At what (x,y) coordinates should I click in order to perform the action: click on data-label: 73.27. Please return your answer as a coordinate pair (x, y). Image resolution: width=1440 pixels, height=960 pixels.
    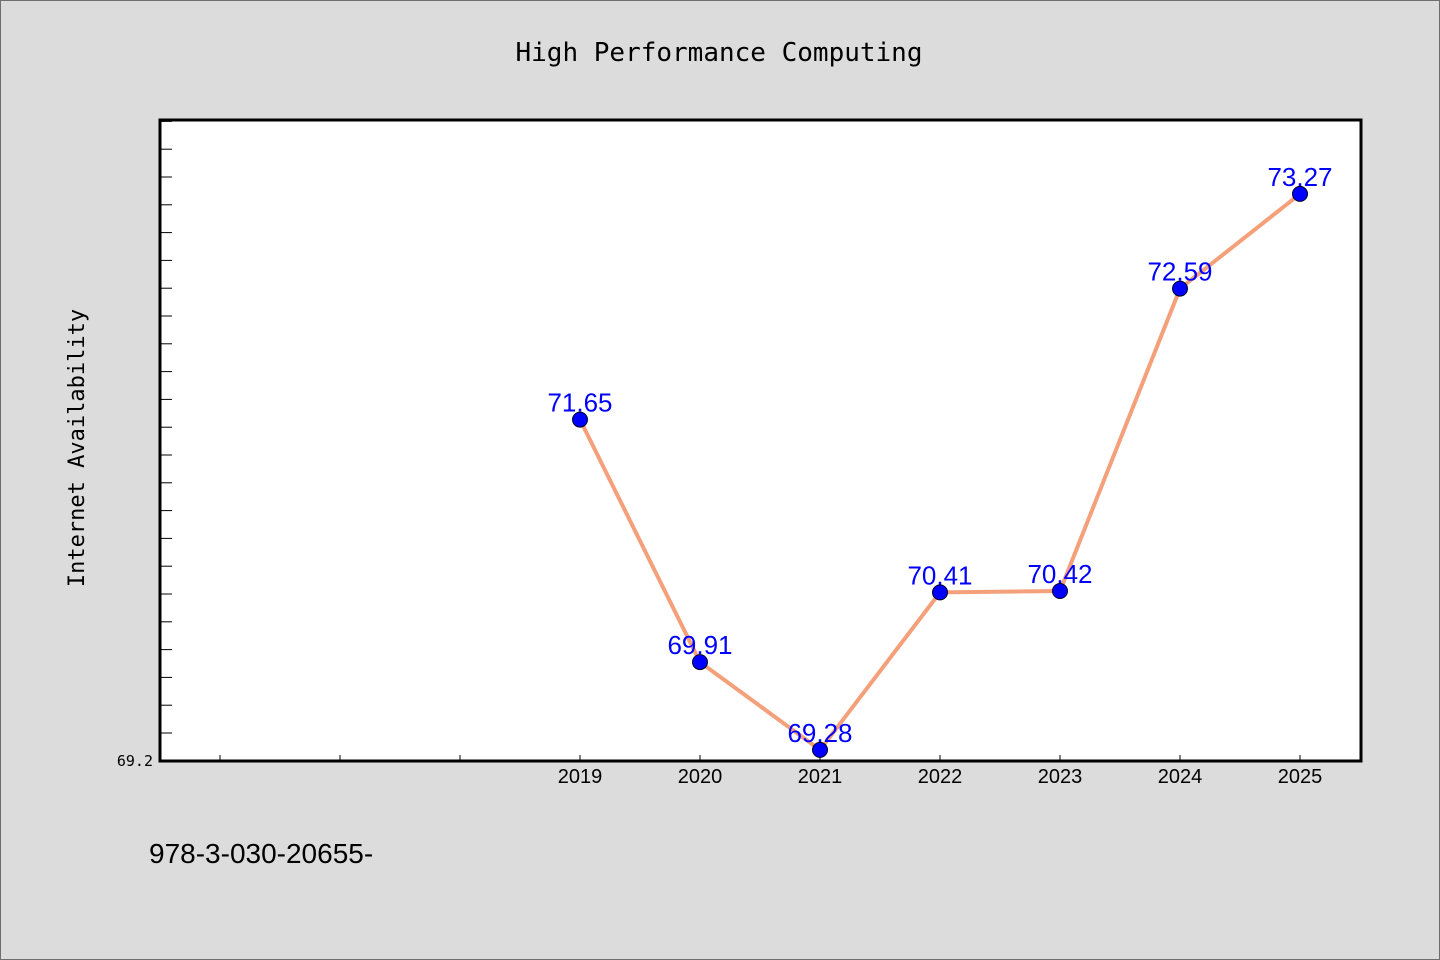
    Looking at the image, I should click on (1299, 177).